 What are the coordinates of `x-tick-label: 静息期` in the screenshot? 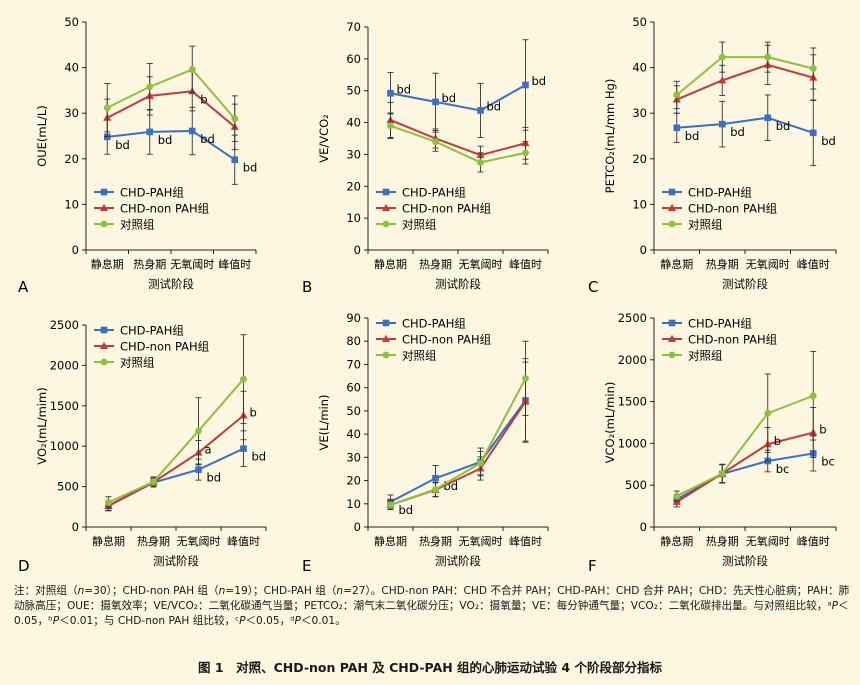 It's located at (676, 541).